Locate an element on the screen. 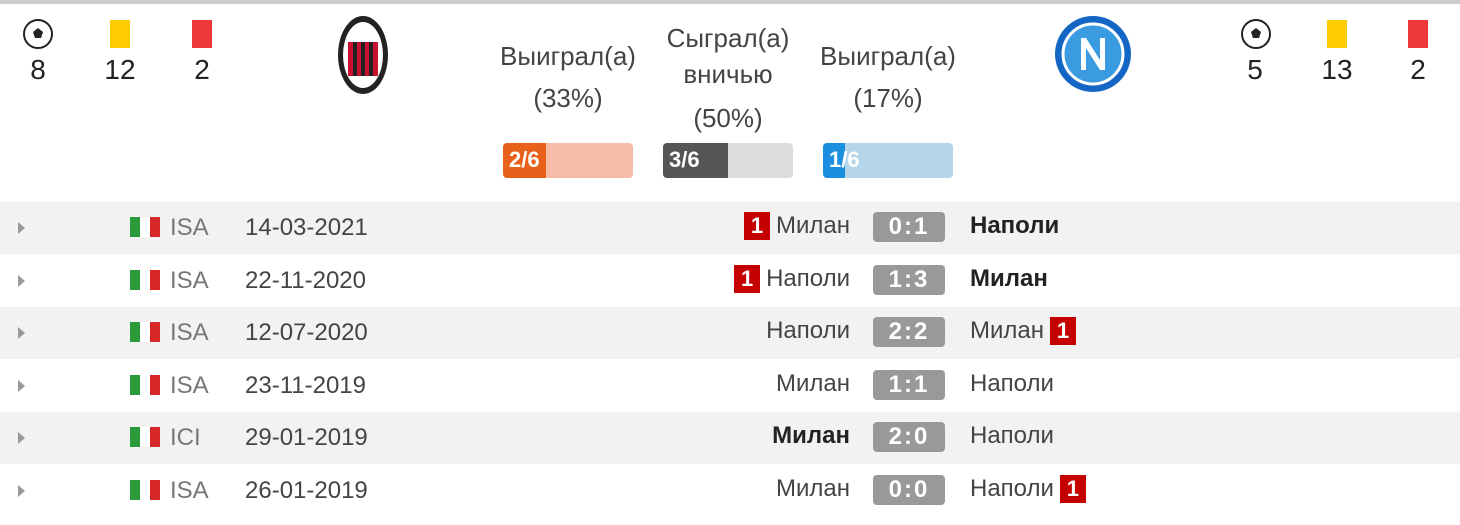 The width and height of the screenshot is (1460, 525). summary-share: (17%) is located at coordinates (888, 98).